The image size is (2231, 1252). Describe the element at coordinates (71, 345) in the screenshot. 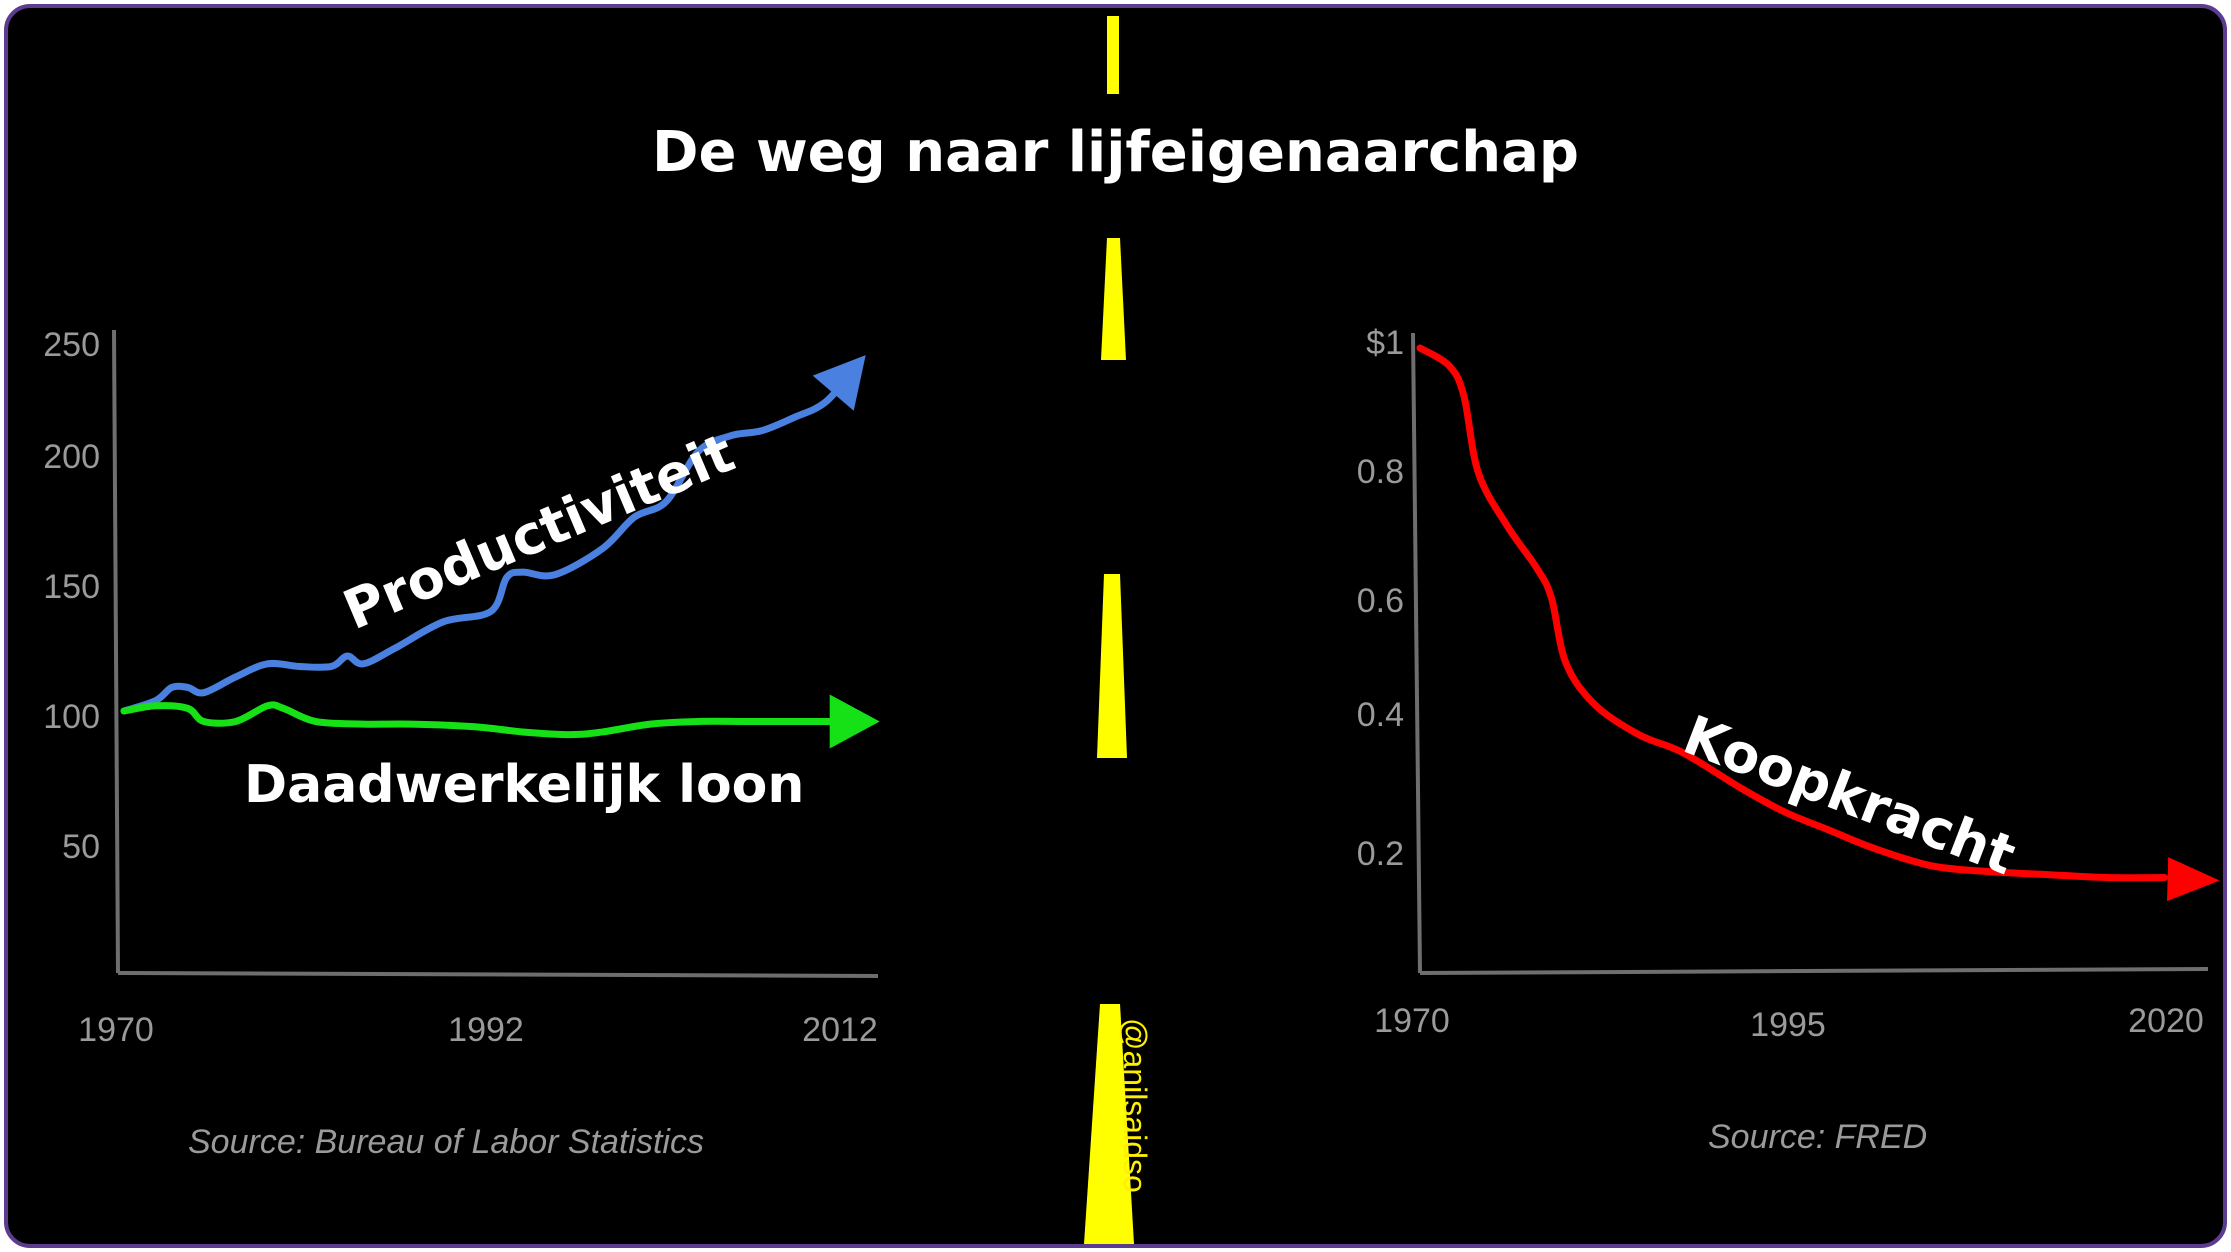

I see `left-y-tick-label: 250` at that location.